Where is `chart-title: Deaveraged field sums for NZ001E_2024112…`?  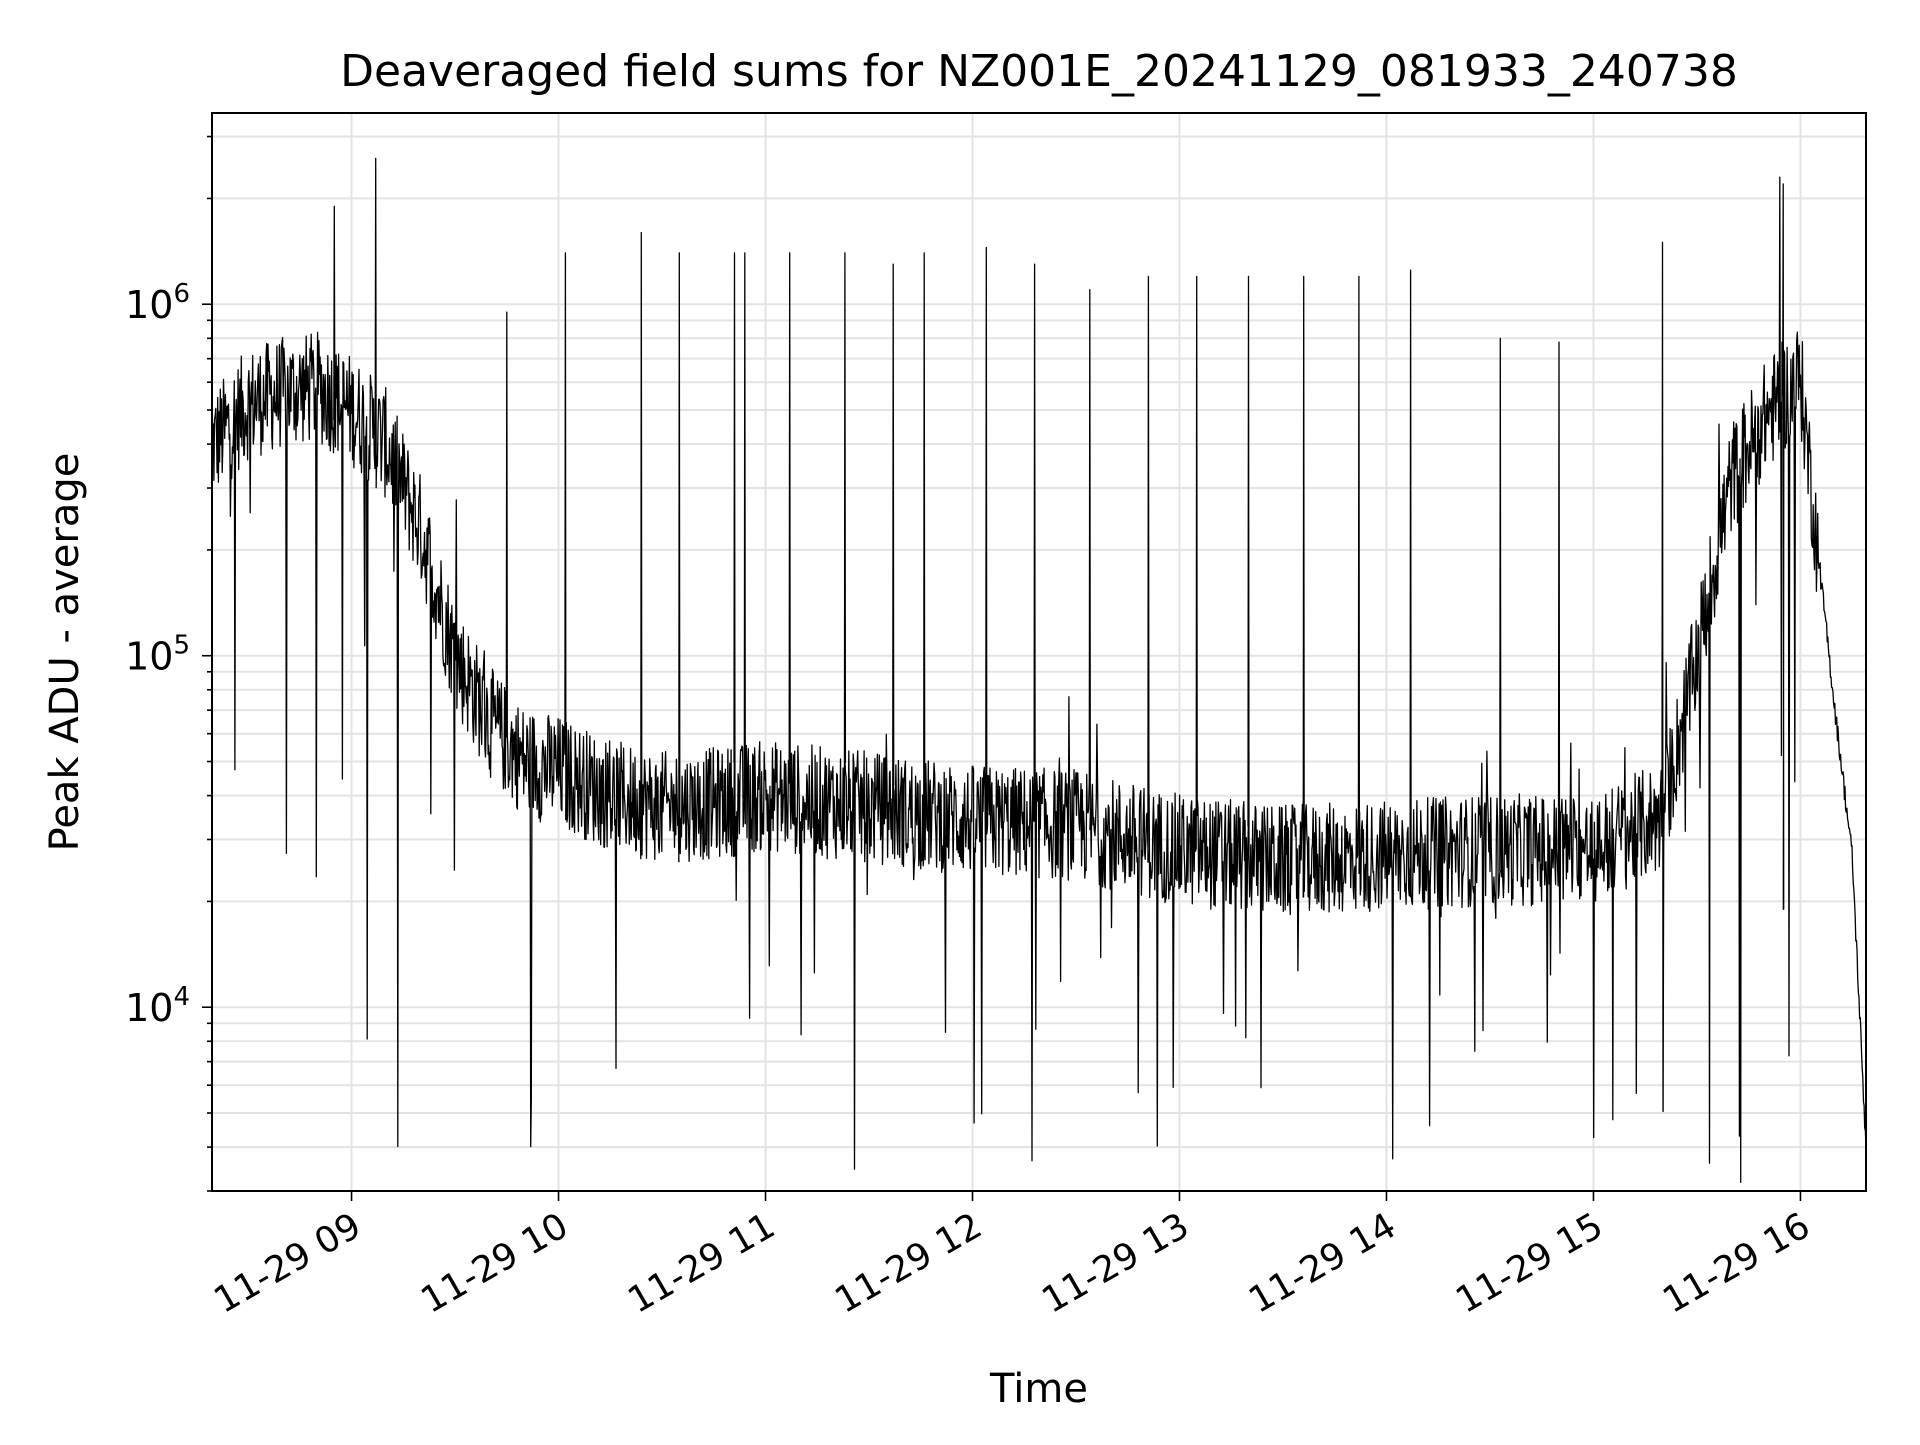 chart-title: Deaveraged field sums for NZ001E_2024112… is located at coordinates (1039, 71).